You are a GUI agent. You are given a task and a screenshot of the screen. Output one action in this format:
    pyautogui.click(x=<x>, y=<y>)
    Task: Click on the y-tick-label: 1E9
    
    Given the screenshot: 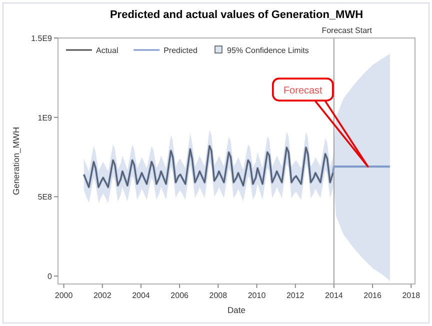 What is the action you would take?
    pyautogui.click(x=45, y=117)
    